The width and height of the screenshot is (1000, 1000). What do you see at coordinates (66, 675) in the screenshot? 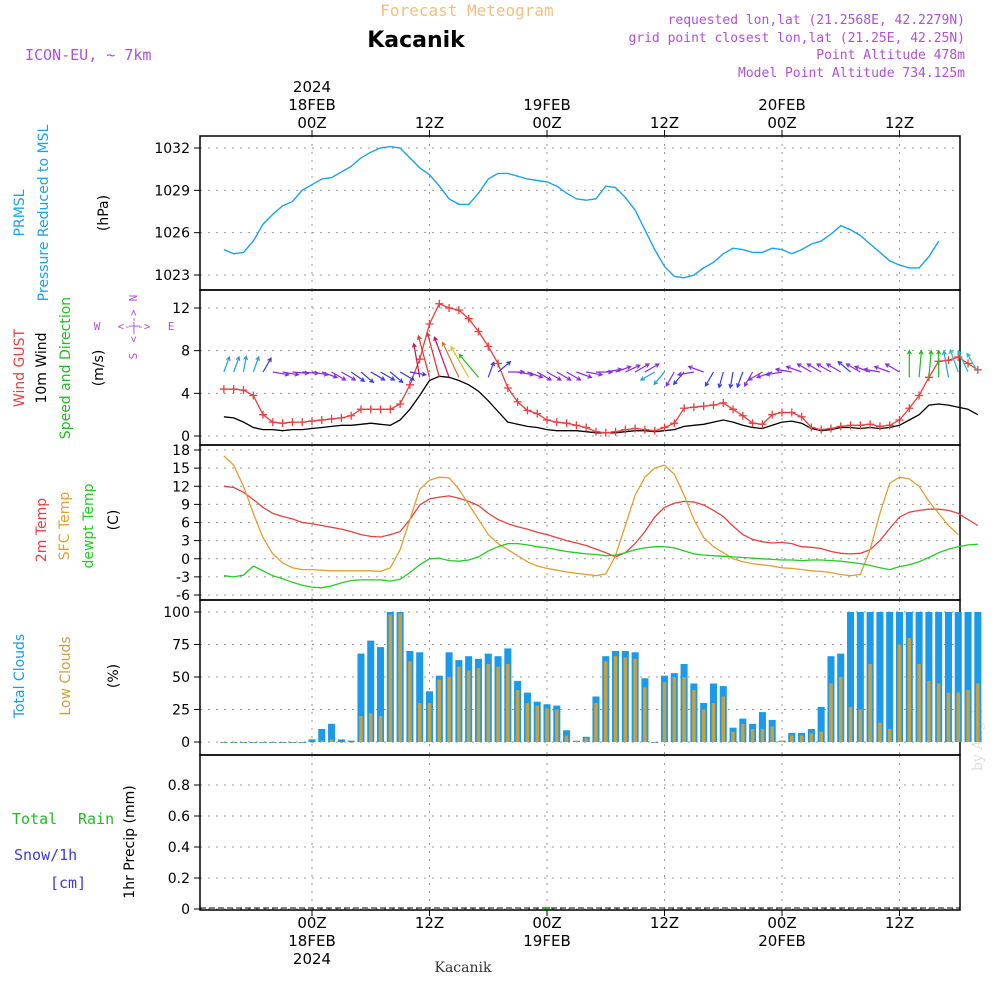
I see `label-low-clouds: Low Clouds` at bounding box center [66, 675].